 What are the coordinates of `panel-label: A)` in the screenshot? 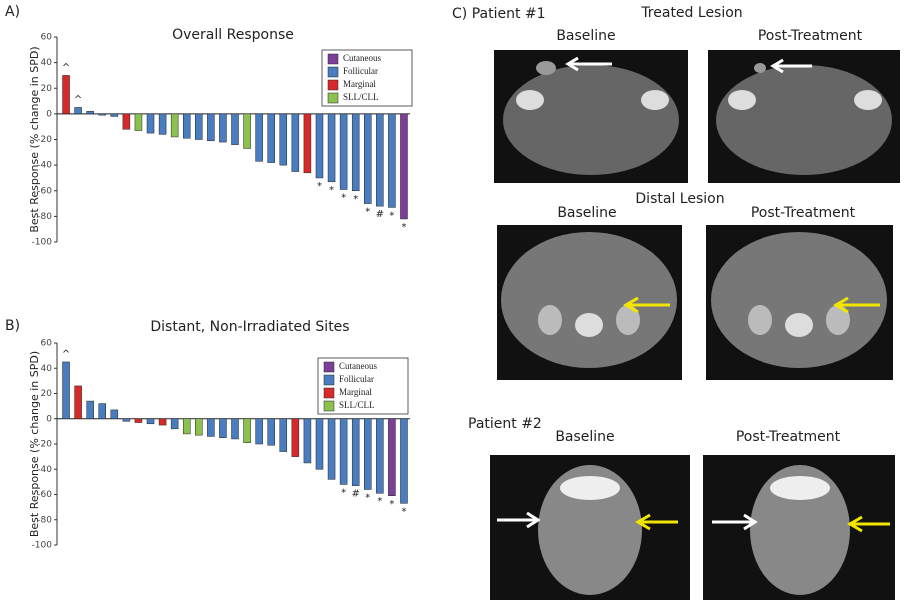 It's located at (12, 12).